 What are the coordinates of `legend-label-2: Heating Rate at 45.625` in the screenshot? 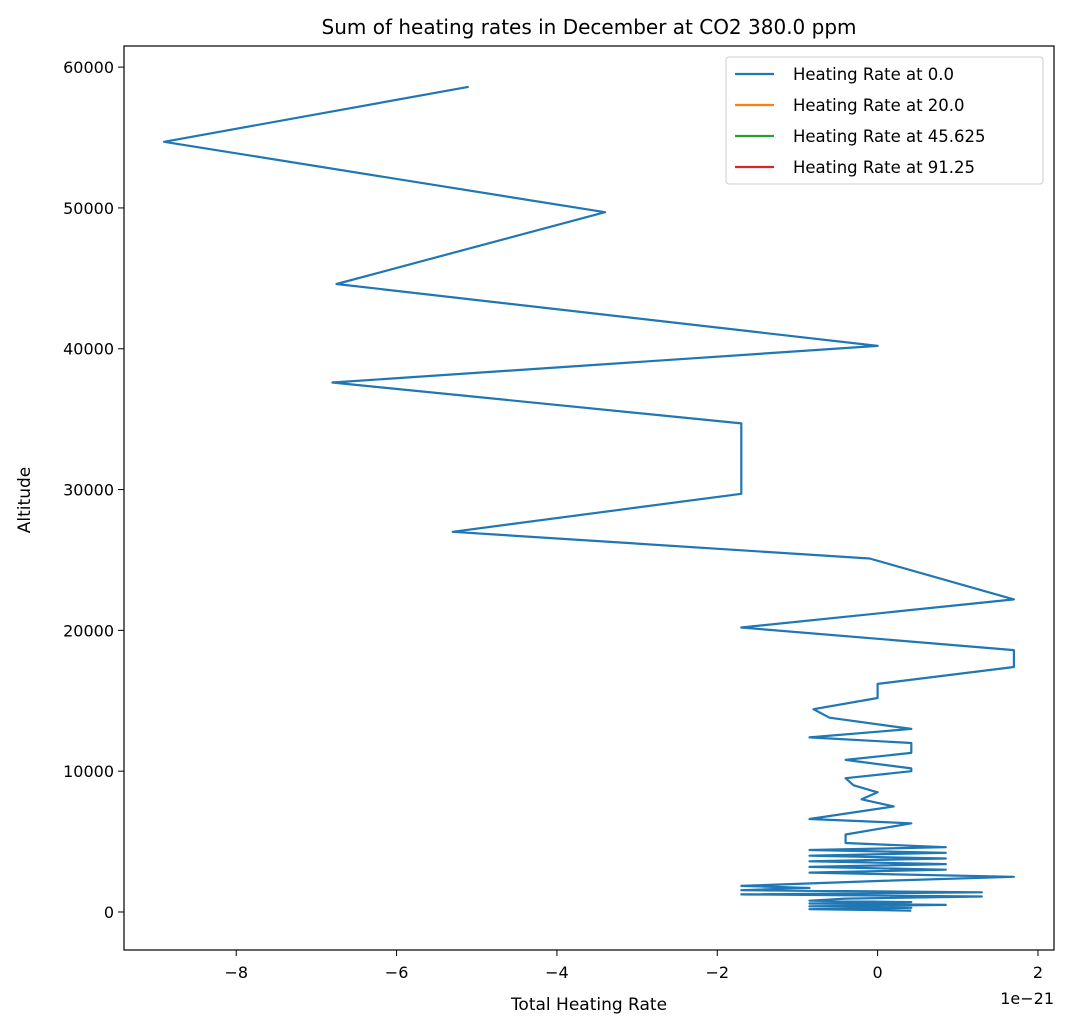 It's located at (889, 136).